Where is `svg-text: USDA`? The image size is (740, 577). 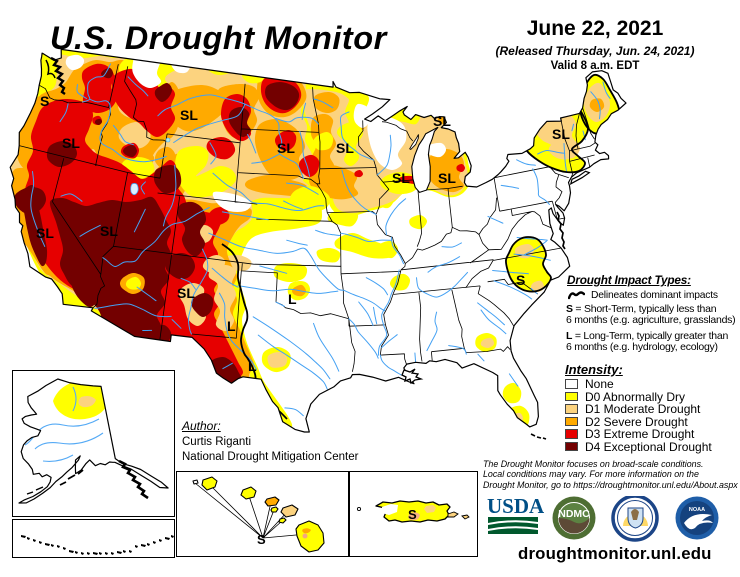 svg-text: USDA is located at coordinates (516, 507).